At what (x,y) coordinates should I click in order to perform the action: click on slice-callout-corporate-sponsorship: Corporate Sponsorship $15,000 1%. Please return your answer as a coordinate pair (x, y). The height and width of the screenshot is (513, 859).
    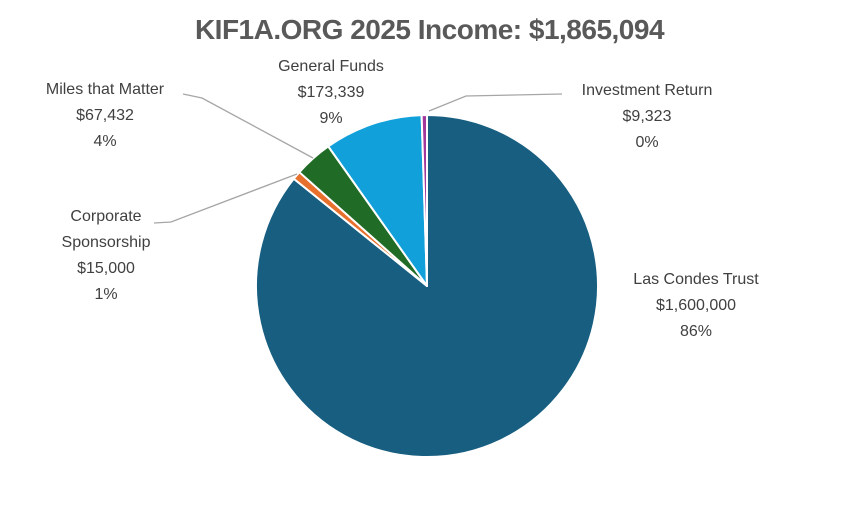
    Looking at the image, I should click on (106, 256).